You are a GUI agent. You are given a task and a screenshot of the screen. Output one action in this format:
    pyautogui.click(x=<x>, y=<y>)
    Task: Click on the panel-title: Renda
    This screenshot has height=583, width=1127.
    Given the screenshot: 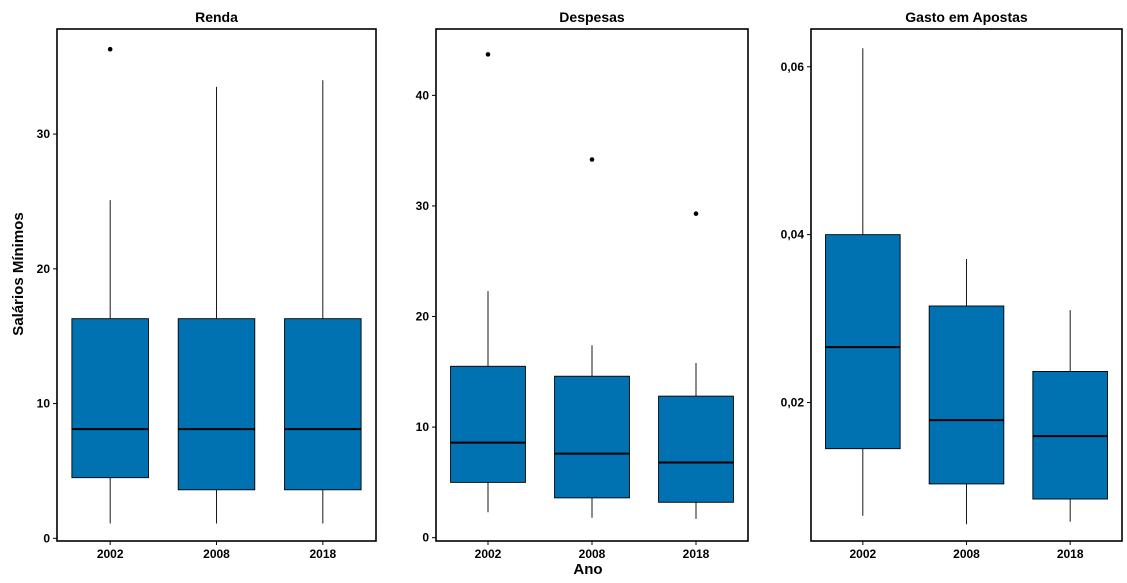 What is the action you would take?
    pyautogui.click(x=216, y=17)
    